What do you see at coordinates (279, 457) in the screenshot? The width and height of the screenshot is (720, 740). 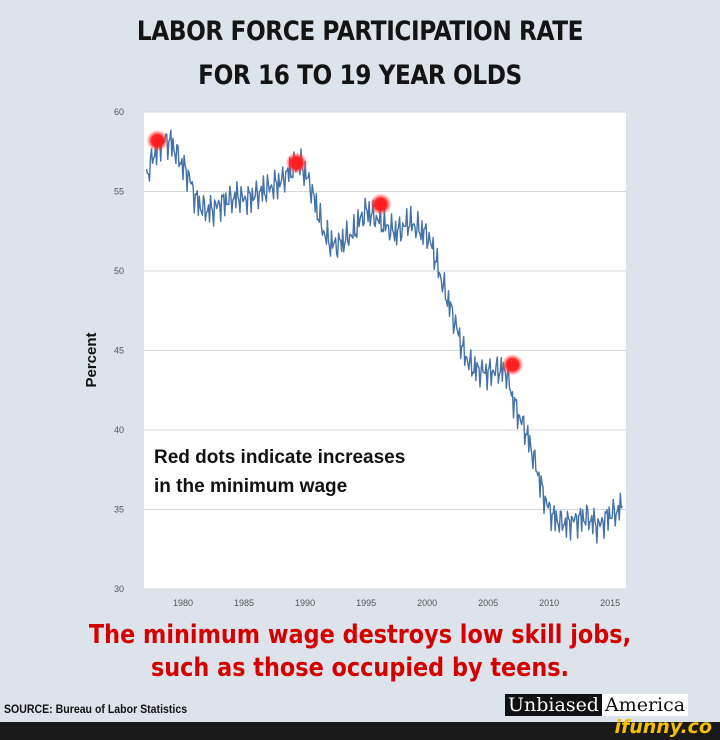 I see `annotation-line-1: Red dots indicate increases` at bounding box center [279, 457].